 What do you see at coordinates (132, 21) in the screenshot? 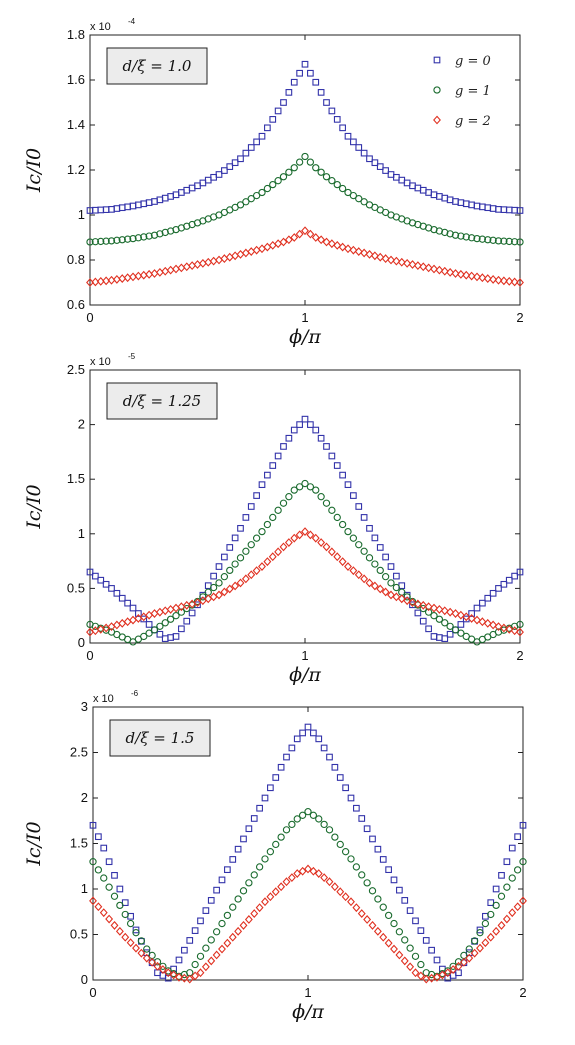
I see `axis-multiplier-exponent: -4` at bounding box center [132, 21].